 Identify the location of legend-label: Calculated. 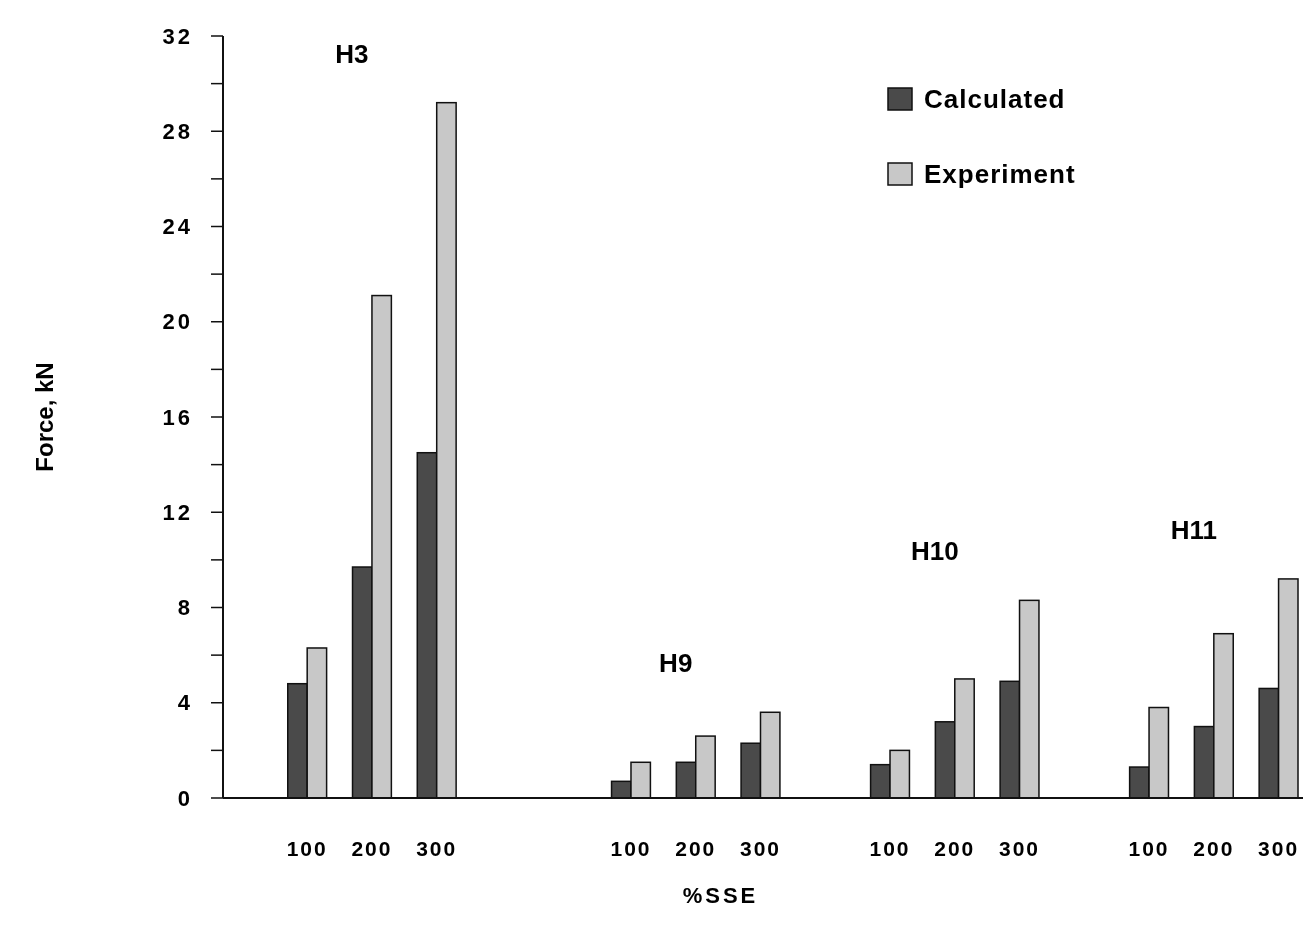
(995, 99).